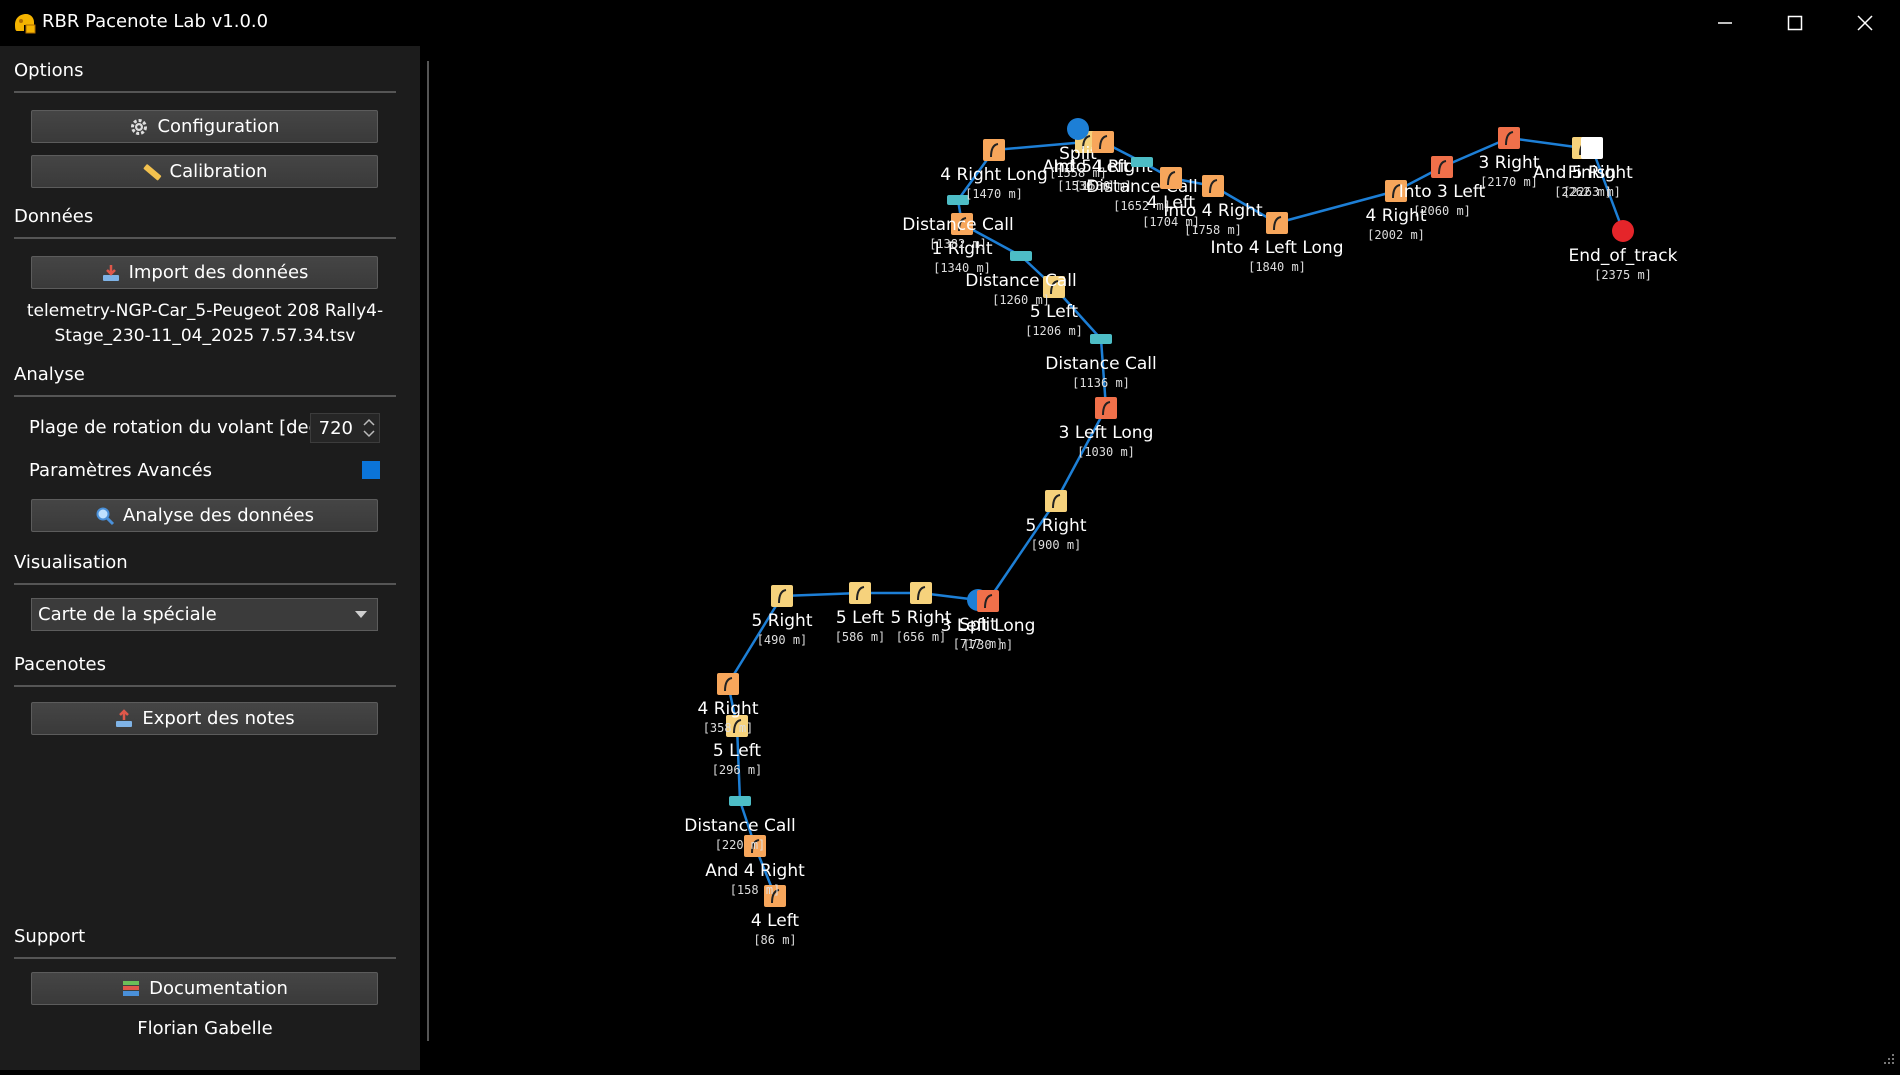  What do you see at coordinates (1277, 267) in the screenshot?
I see `pacenote-distance: [1840 m]` at bounding box center [1277, 267].